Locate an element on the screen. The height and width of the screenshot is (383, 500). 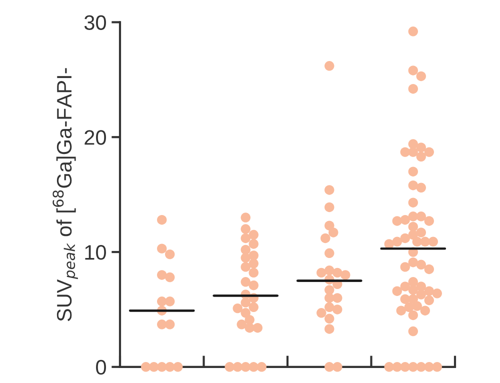
y-tick-label: 0 is located at coordinates (101, 367).